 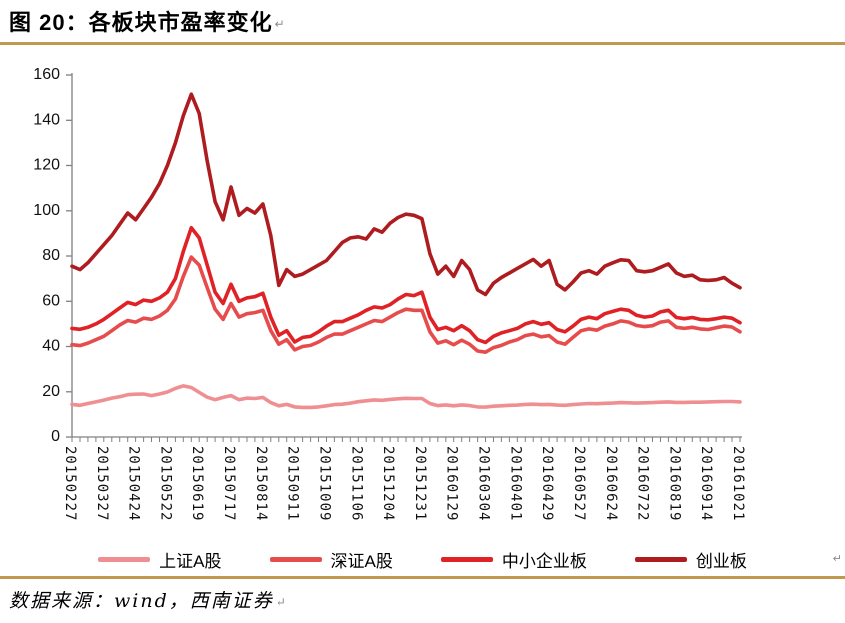 What do you see at coordinates (197, 483) in the screenshot?
I see `x-axis-tick-label: 20150619` at bounding box center [197, 483].